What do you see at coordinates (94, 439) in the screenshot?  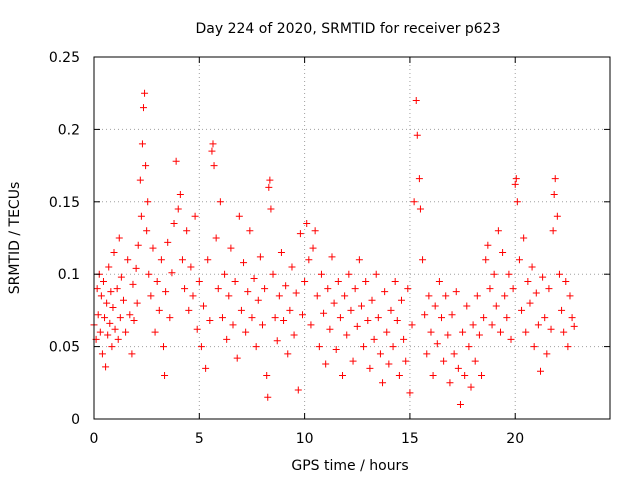 I see `x-tick-label: 0` at bounding box center [94, 439].